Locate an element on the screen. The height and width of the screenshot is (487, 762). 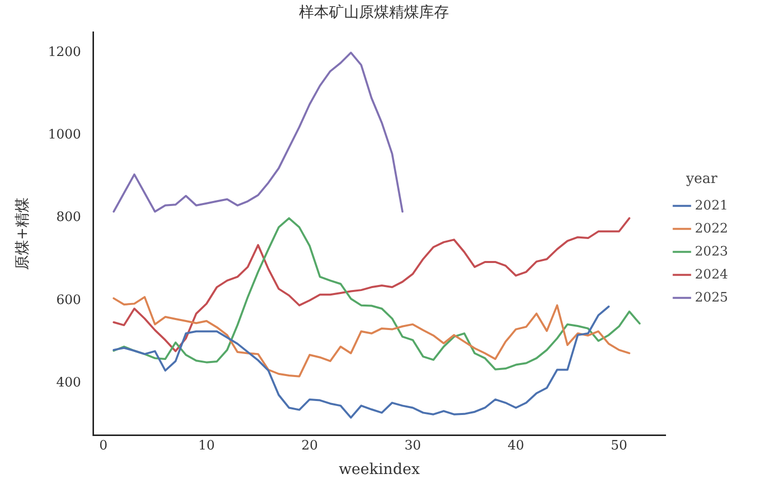
legend-label: 2024 is located at coordinates (711, 274).